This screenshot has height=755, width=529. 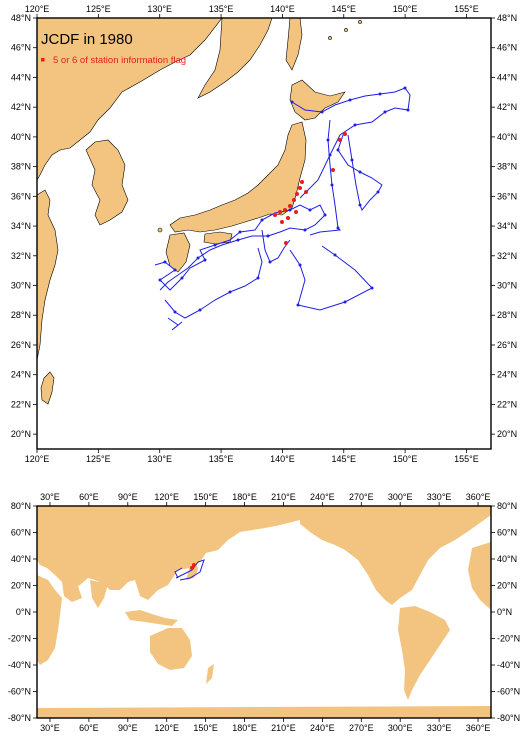 I want to click on station-dots, so click(x=284, y=200).